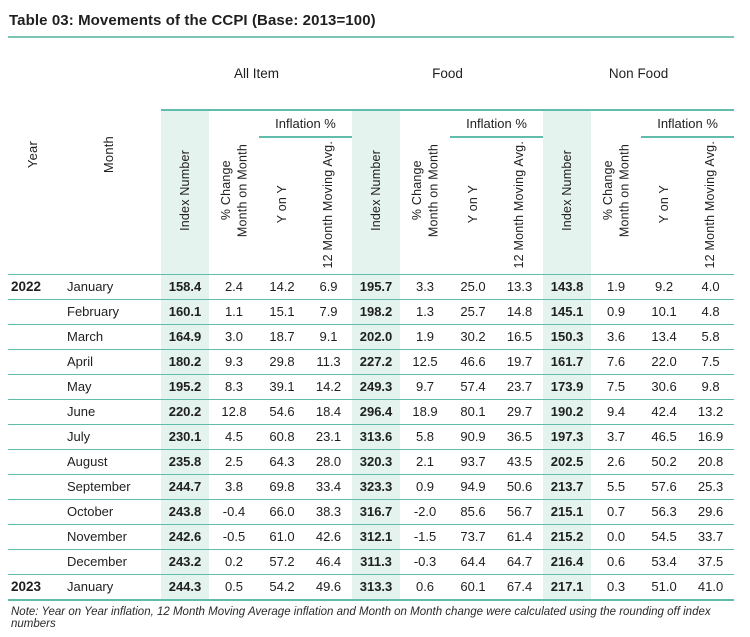 This screenshot has width=750, height=637. What do you see at coordinates (185, 486) in the screenshot?
I see `cell-all-index: 244.7` at bounding box center [185, 486].